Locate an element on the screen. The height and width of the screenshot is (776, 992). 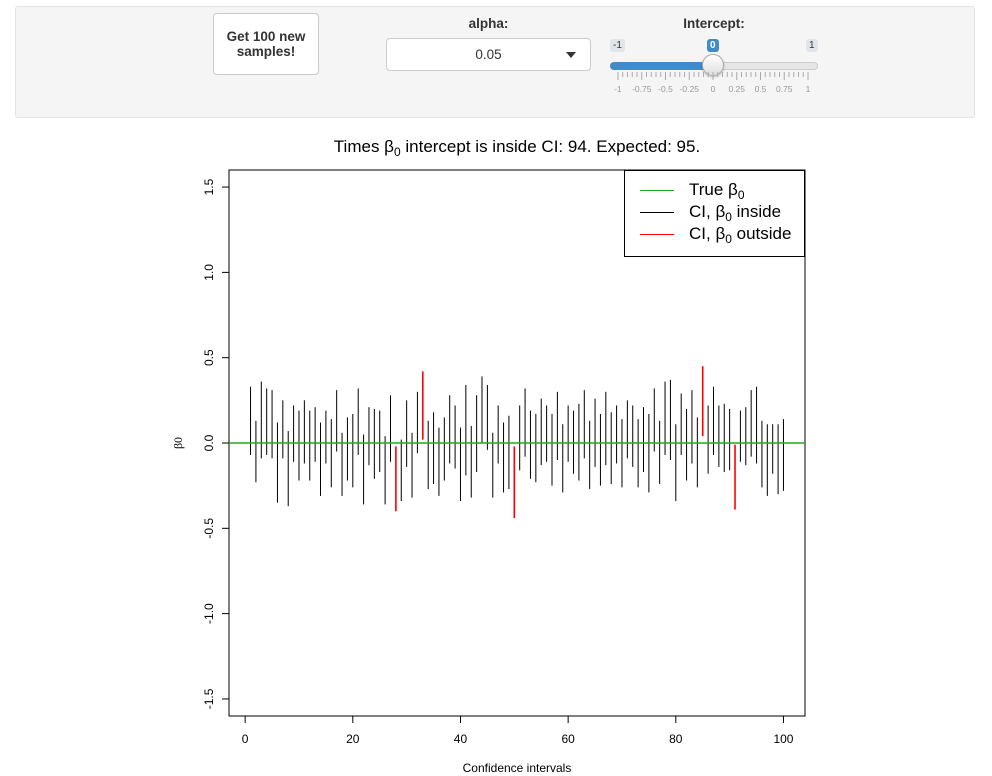
legend-item: CI, β0 outside is located at coordinates (714, 235).